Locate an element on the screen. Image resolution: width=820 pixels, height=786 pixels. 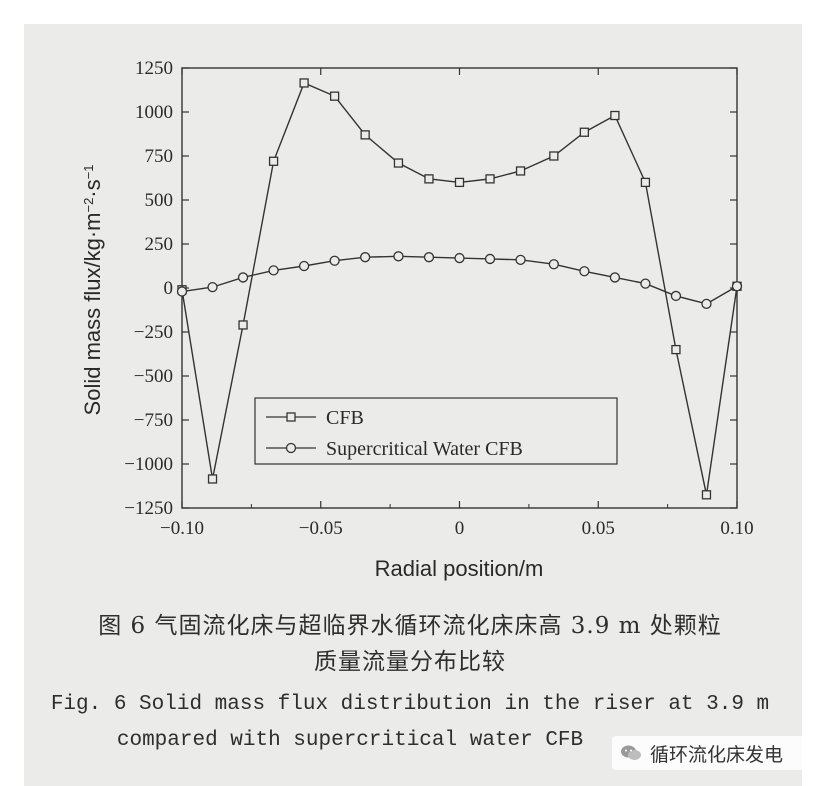
series-supercritical-water-cfb is located at coordinates (459, 280).